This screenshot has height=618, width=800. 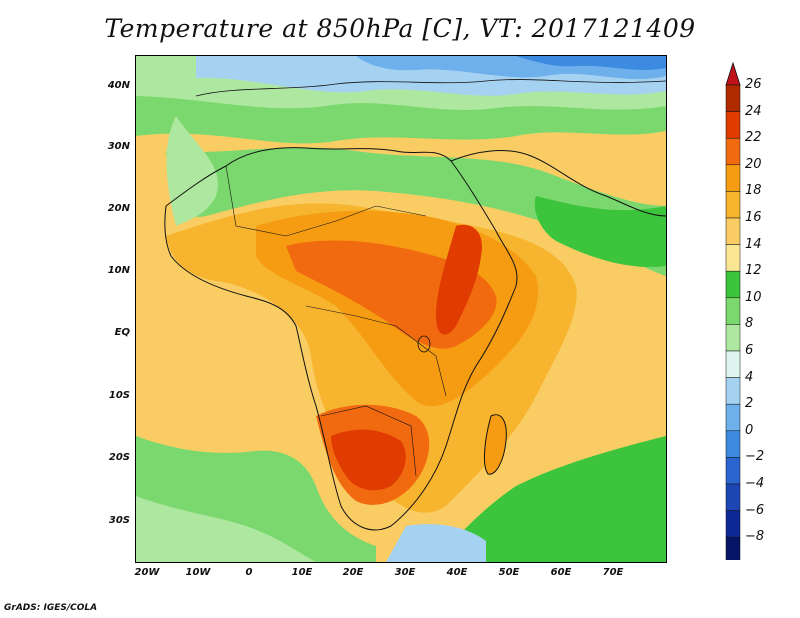 I want to click on colorbar-label: 2, so click(x=749, y=404).